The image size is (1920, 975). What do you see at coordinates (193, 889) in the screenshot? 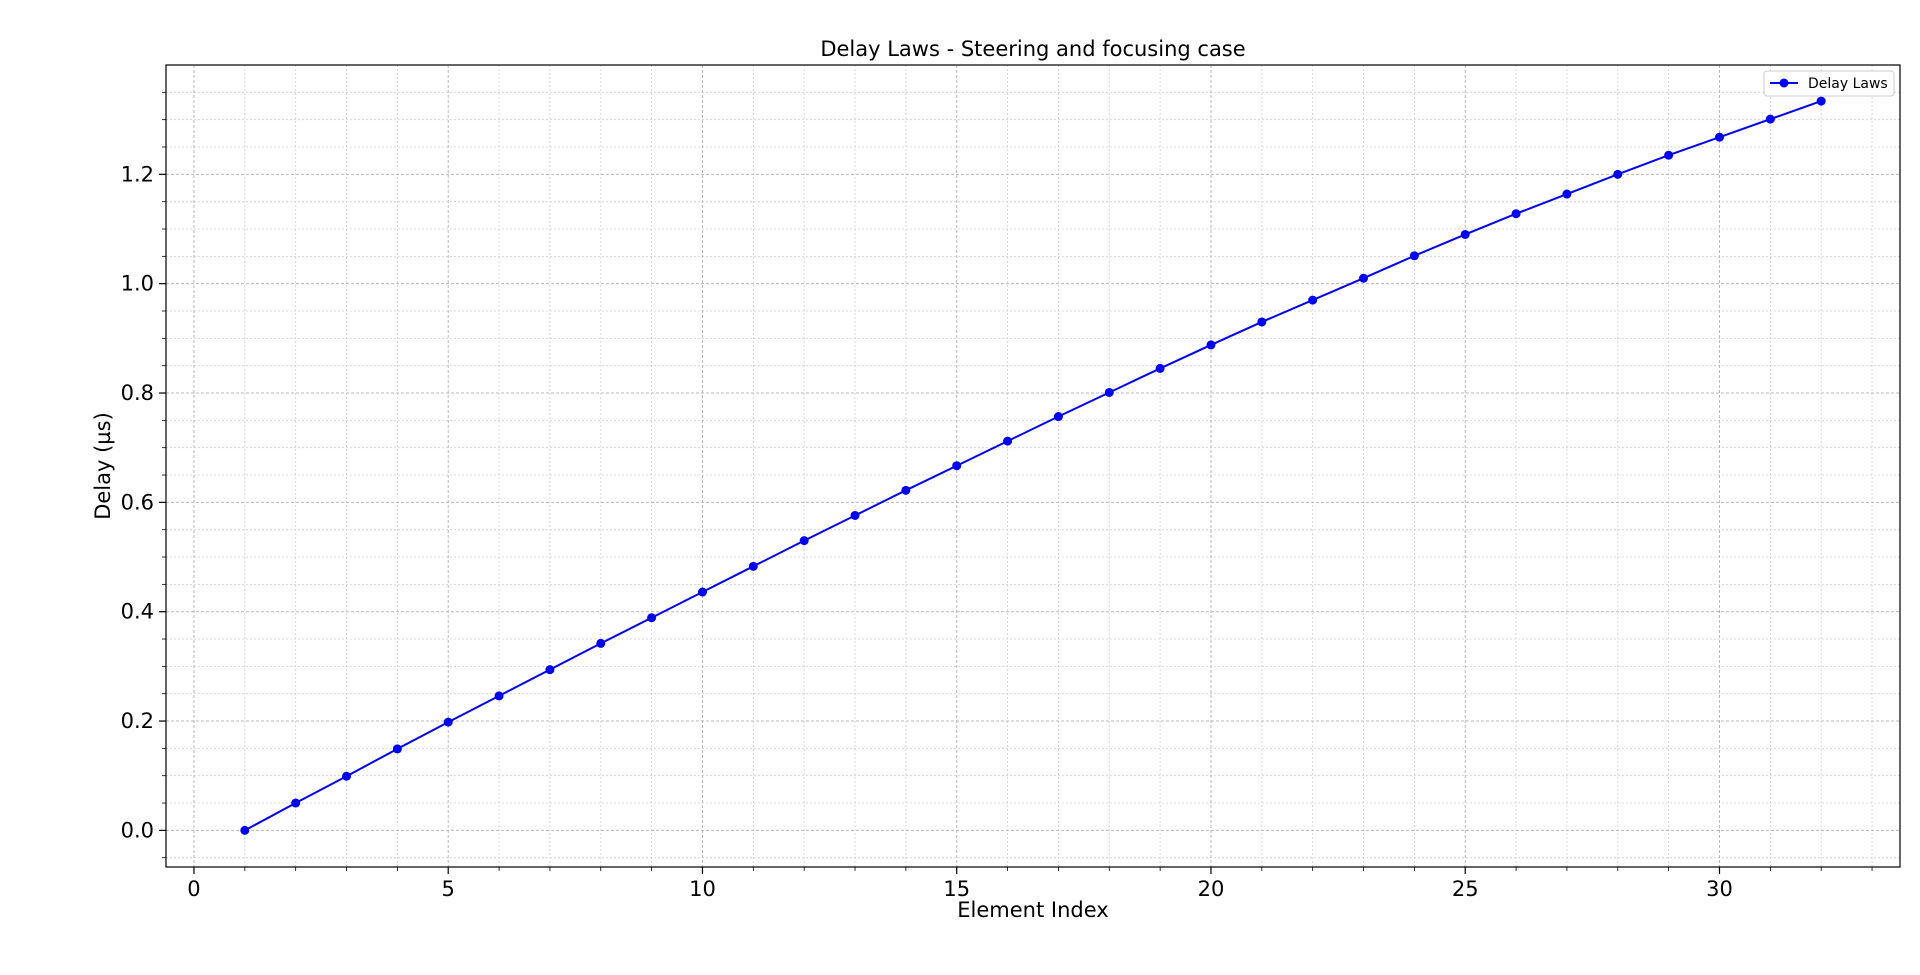
I see `x-tick-label: 0` at bounding box center [193, 889].